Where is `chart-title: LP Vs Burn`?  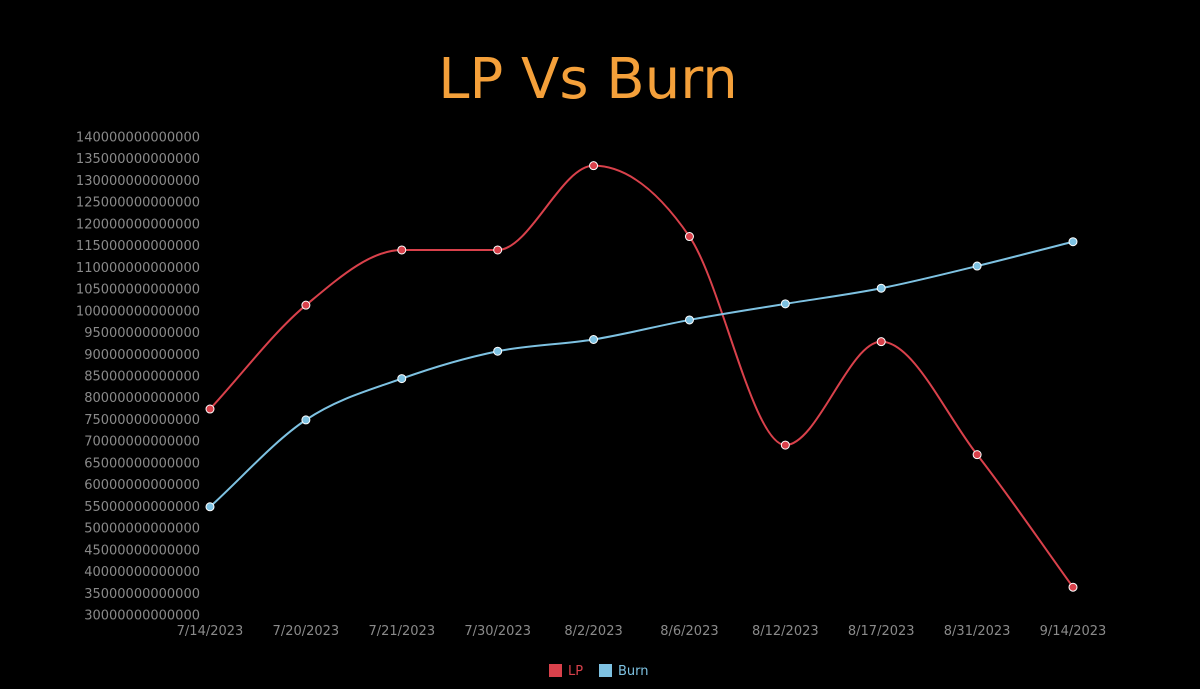 chart-title: LP Vs Burn is located at coordinates (588, 79).